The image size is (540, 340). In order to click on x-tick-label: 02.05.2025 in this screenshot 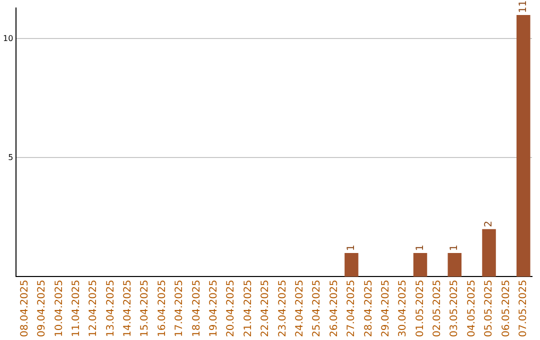, I will do `click(438, 309)`.